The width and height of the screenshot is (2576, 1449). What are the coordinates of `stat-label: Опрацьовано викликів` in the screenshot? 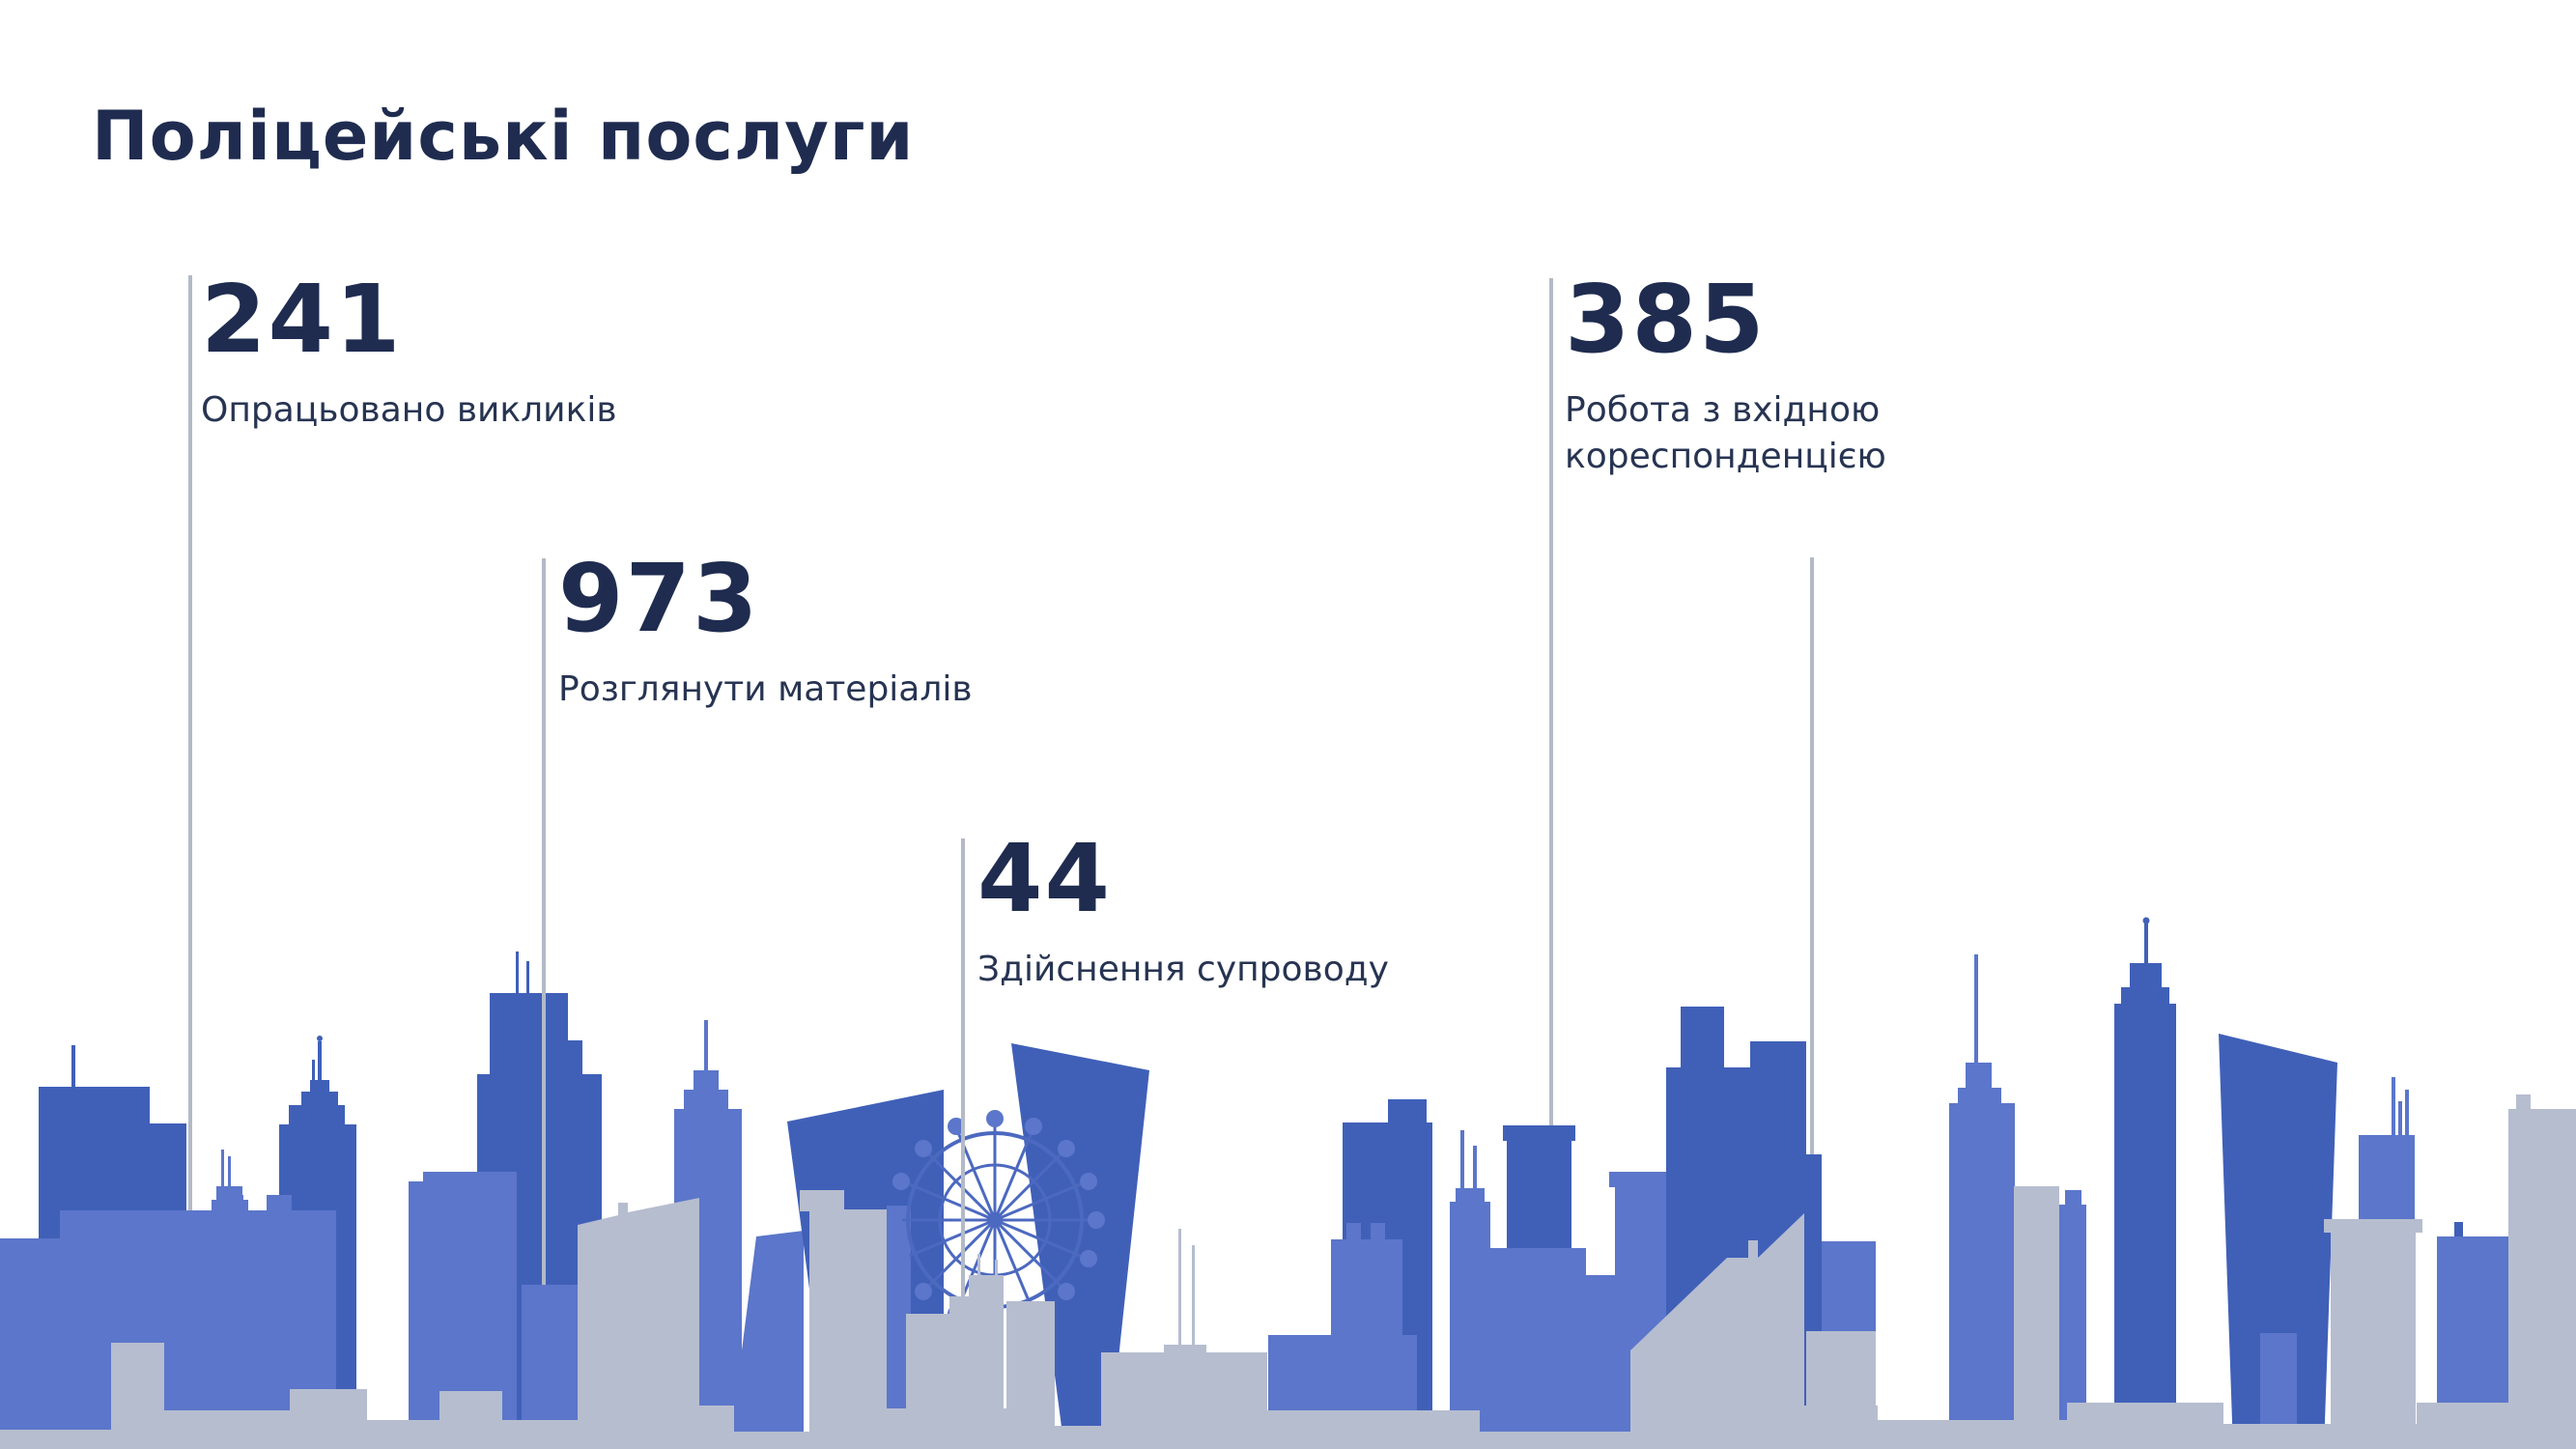 It's located at (409, 410).